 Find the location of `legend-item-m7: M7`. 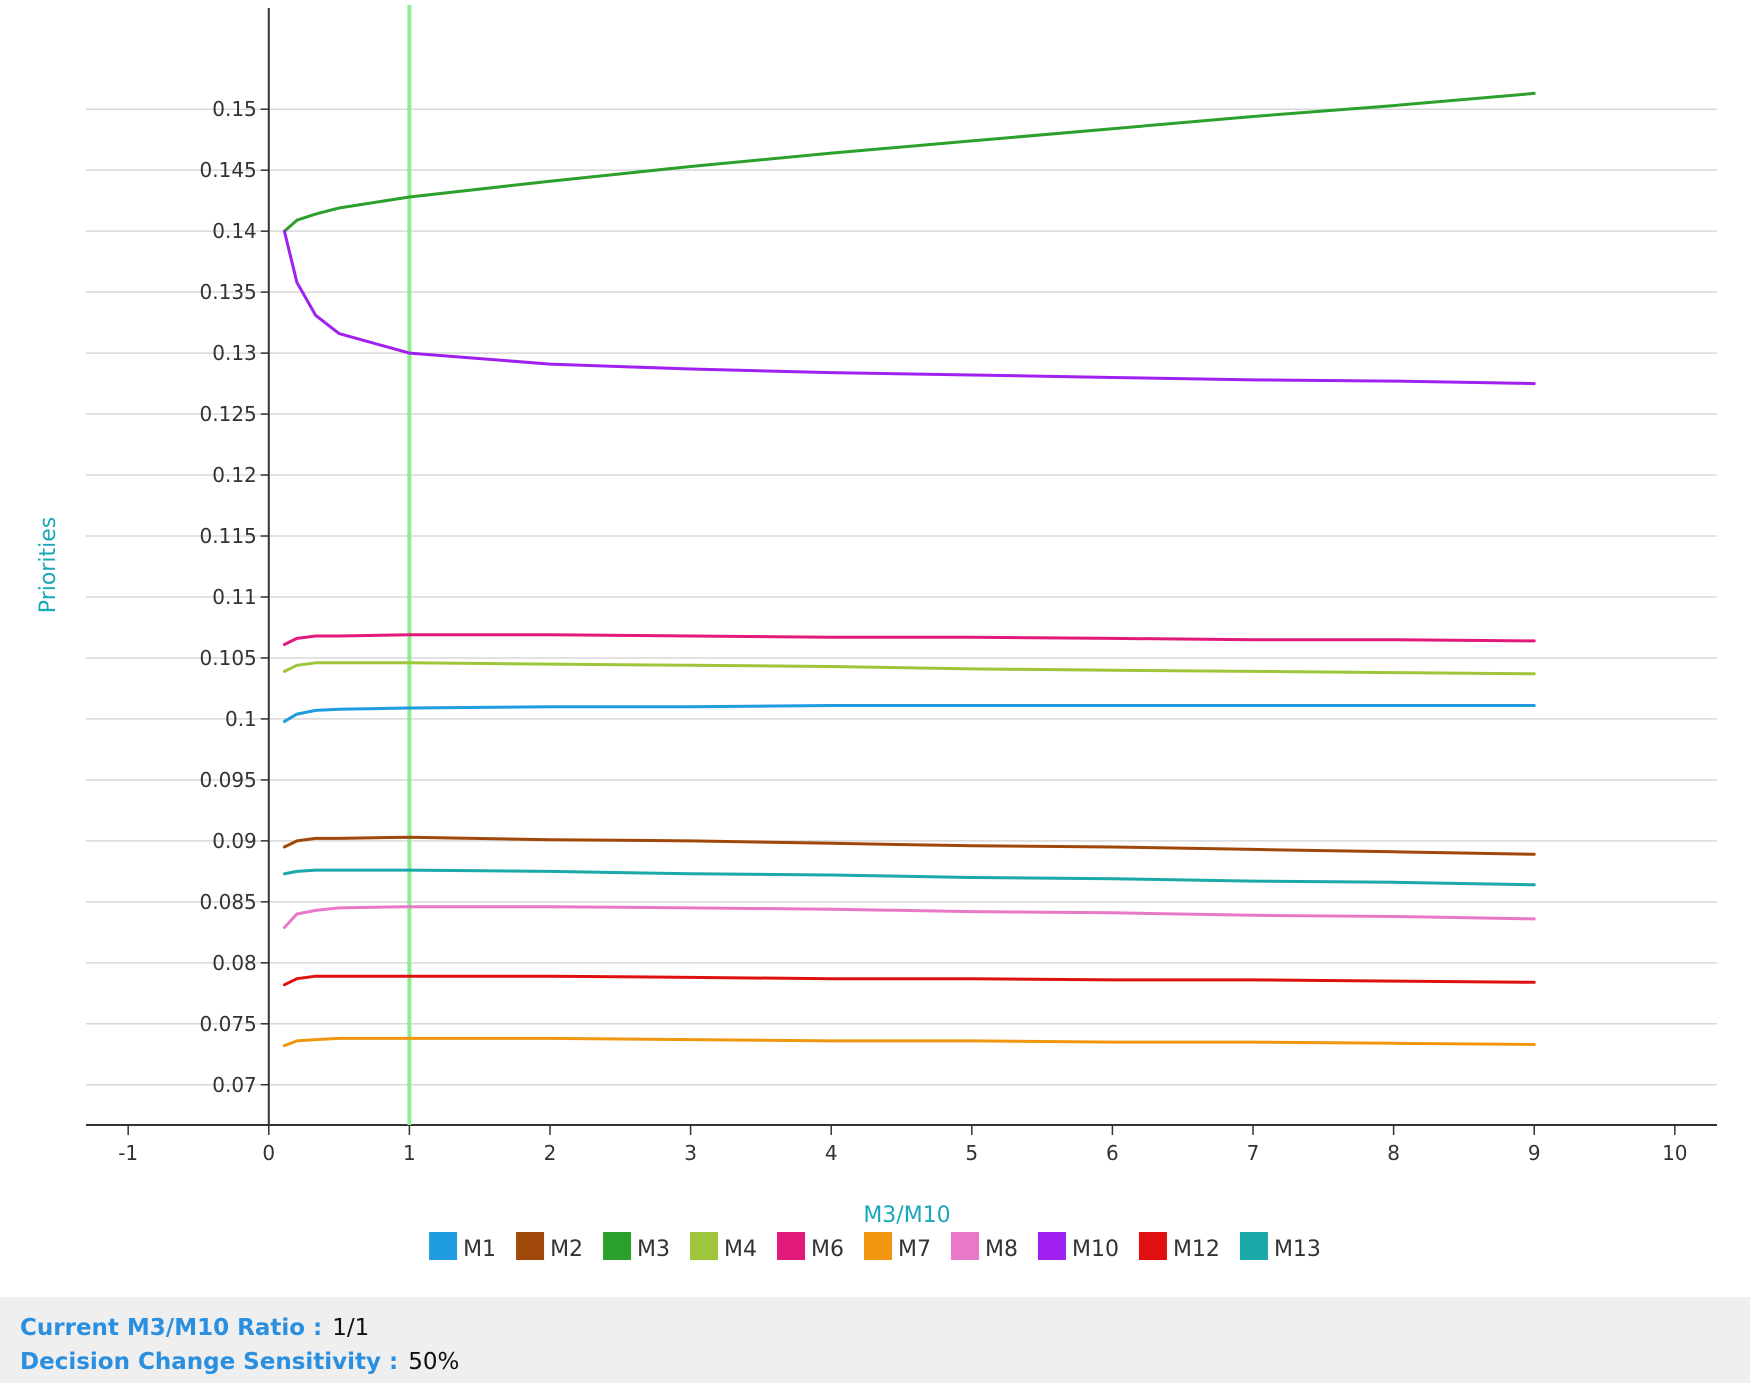

legend-item-m7: M7 is located at coordinates (897, 1247).